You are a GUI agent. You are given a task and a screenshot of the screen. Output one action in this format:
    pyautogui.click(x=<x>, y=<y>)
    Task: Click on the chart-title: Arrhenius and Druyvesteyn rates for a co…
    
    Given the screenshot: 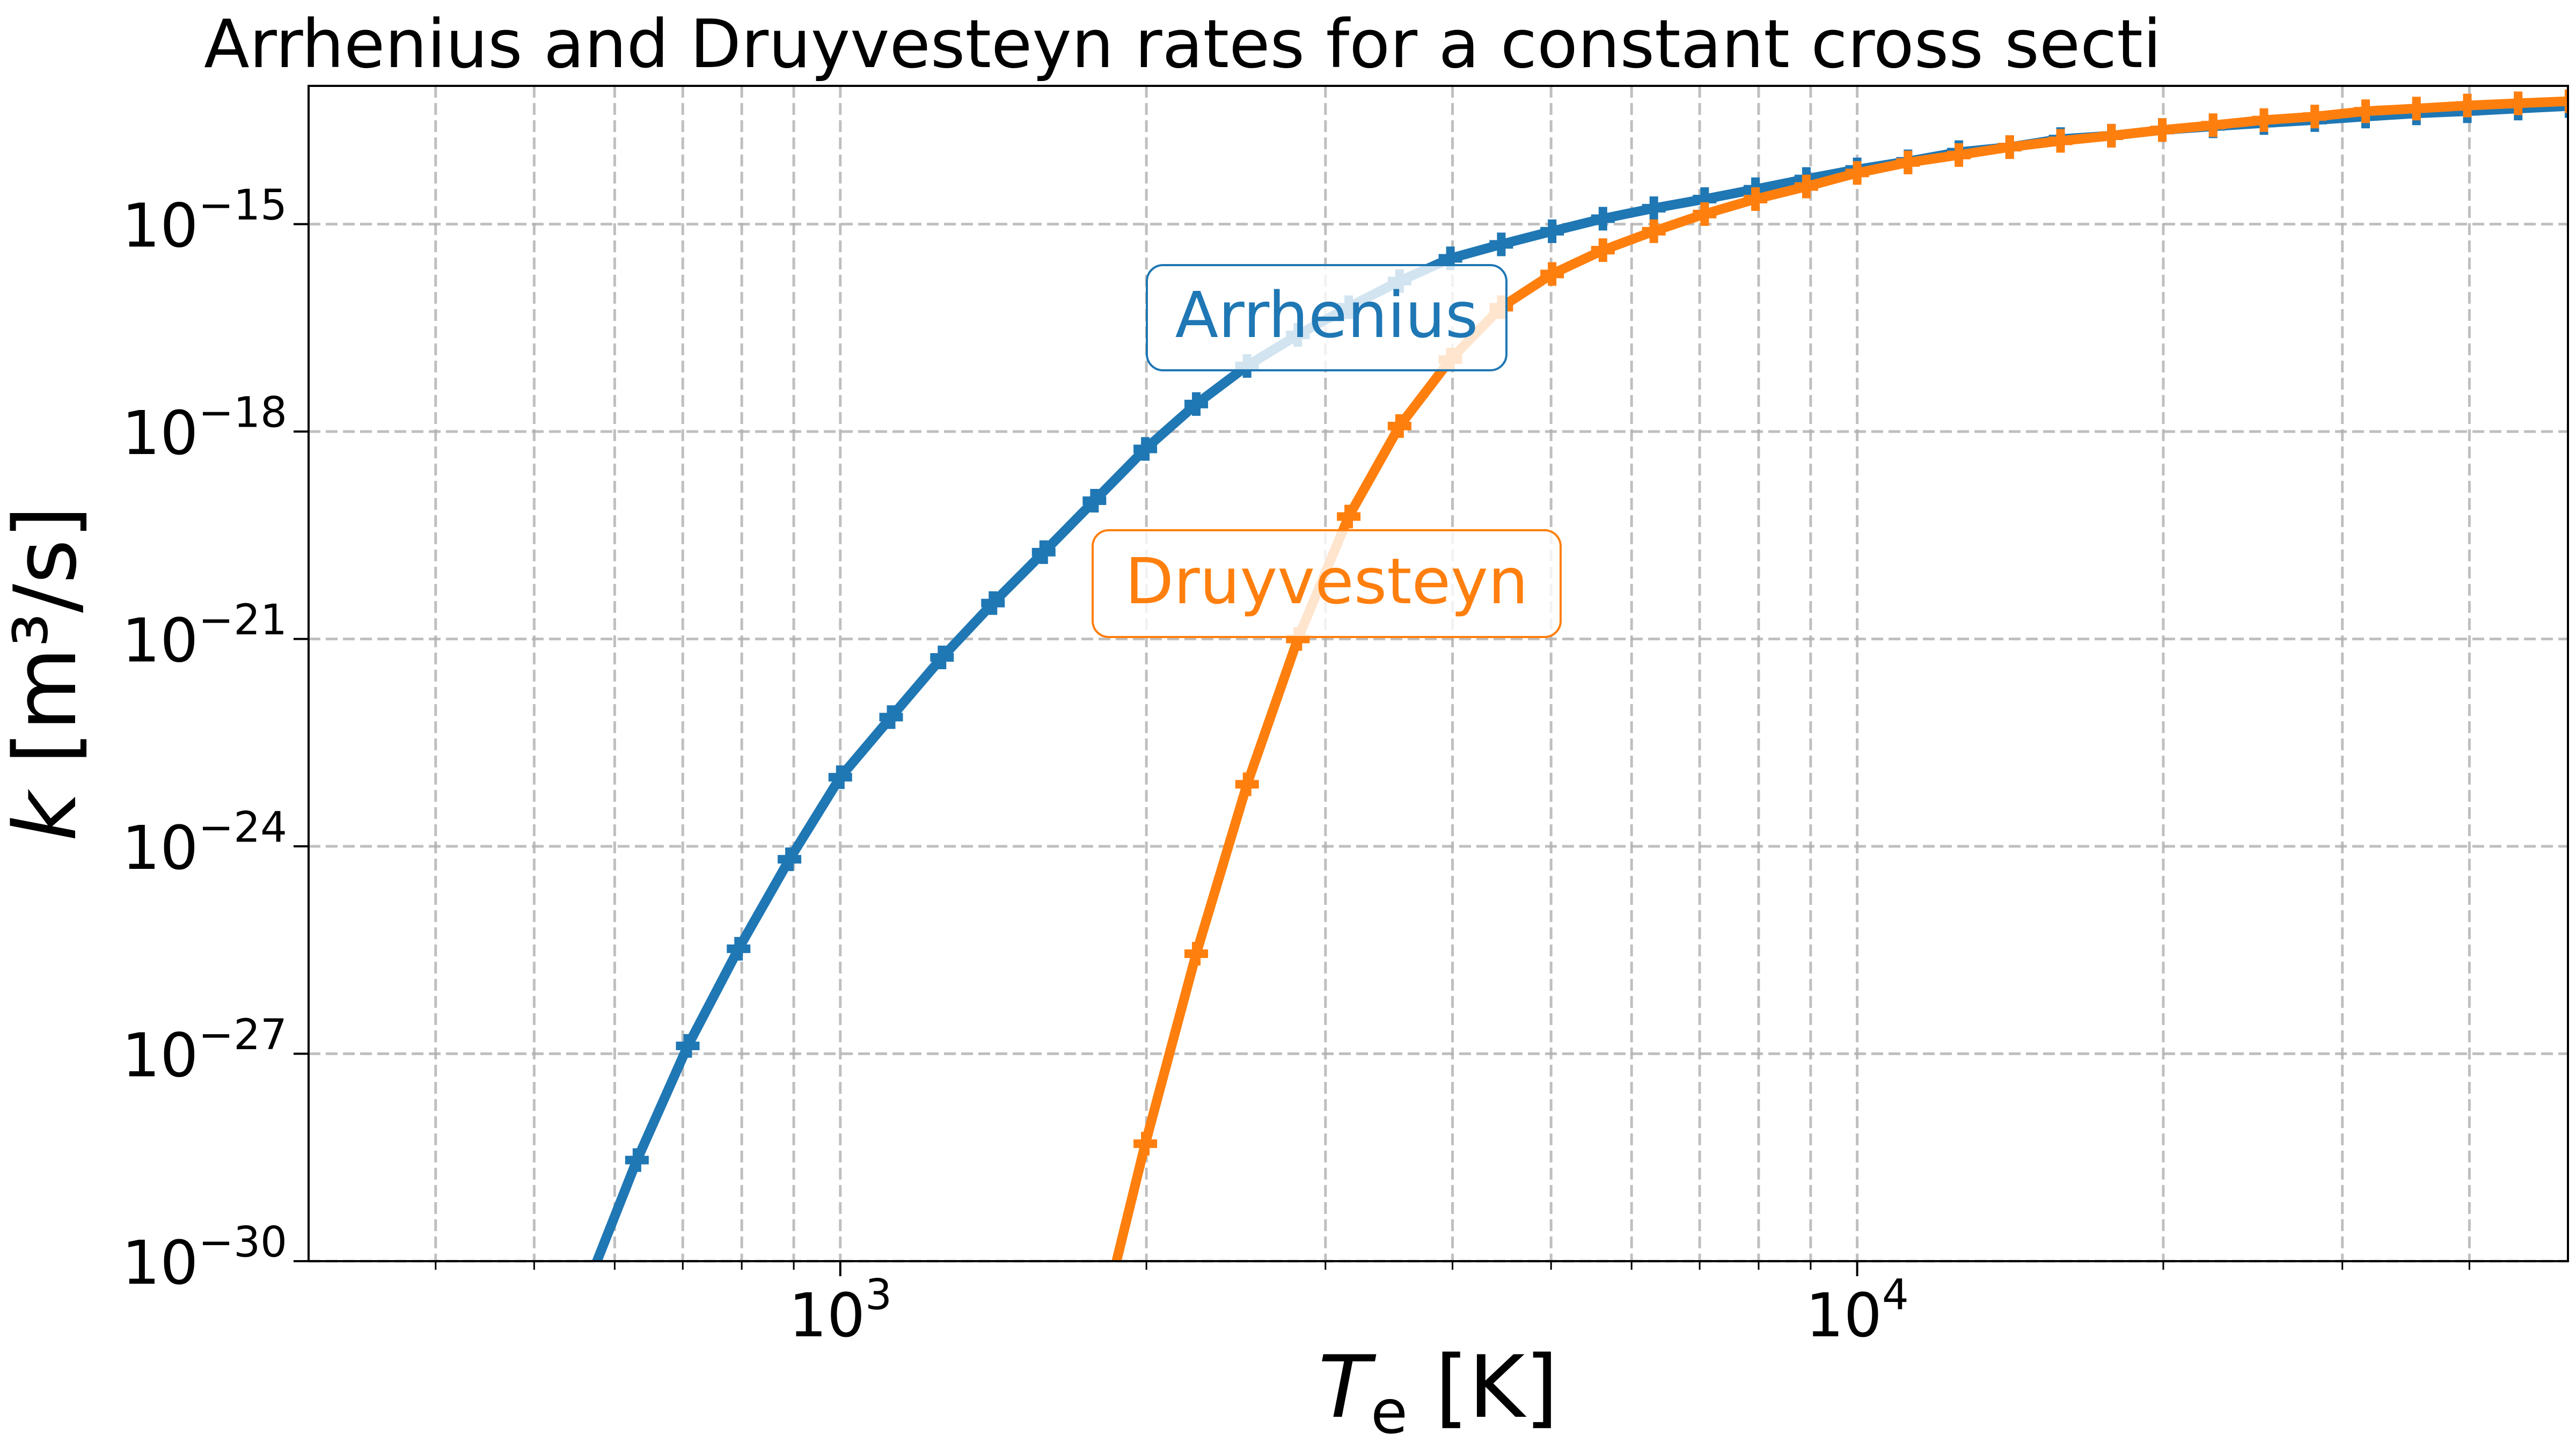 What is the action you would take?
    pyautogui.click(x=1182, y=44)
    